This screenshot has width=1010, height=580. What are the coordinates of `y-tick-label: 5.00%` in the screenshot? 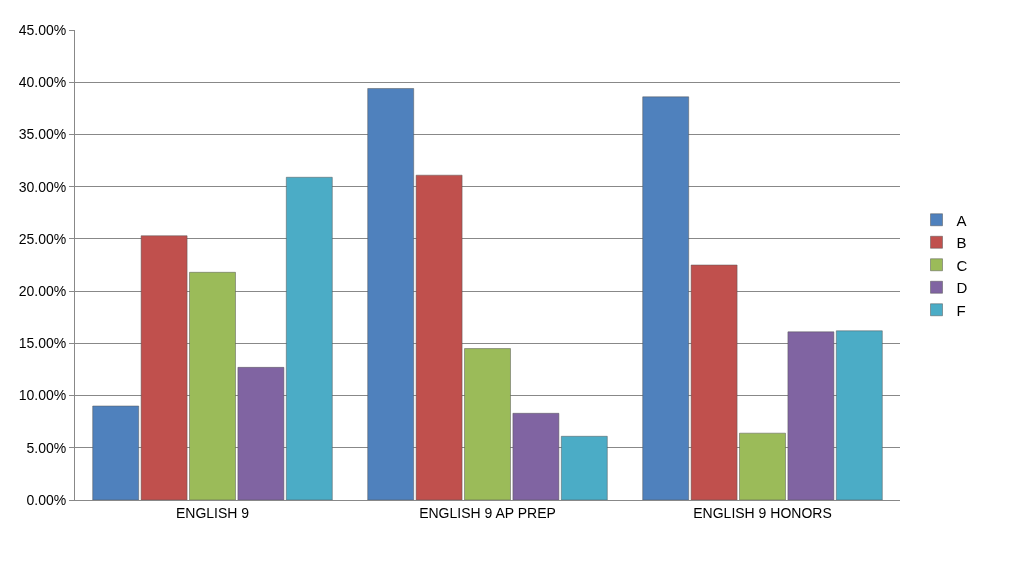 It's located at (46, 447).